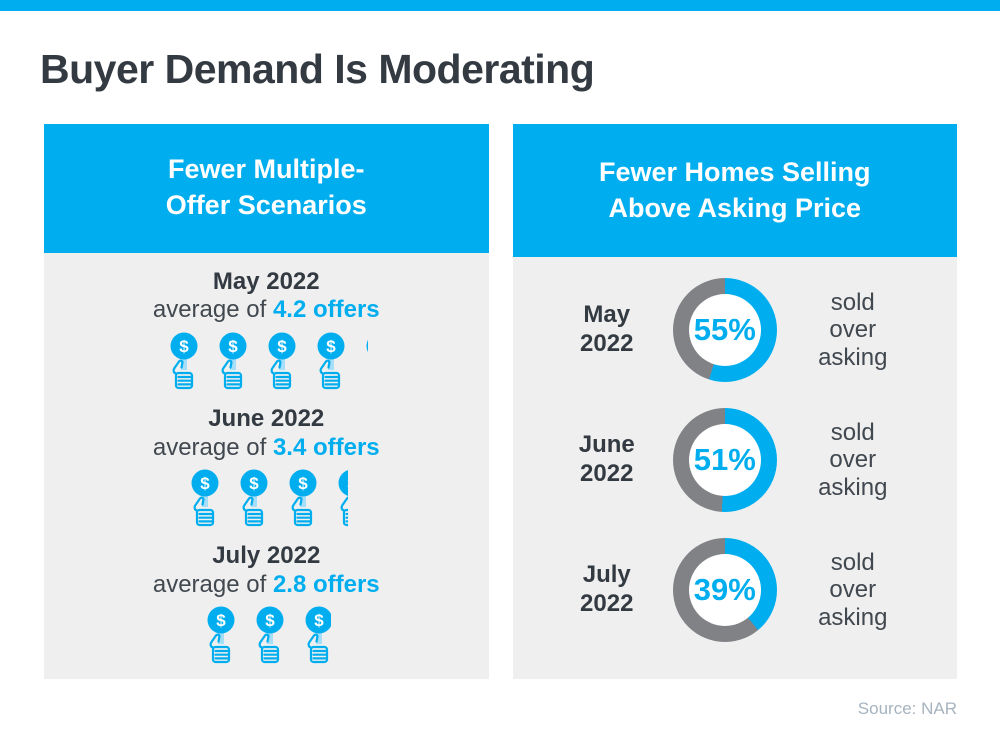 This screenshot has height=750, width=1000. I want to click on offer-row: July 2022 average of 2.8 offers, so click(266, 603).